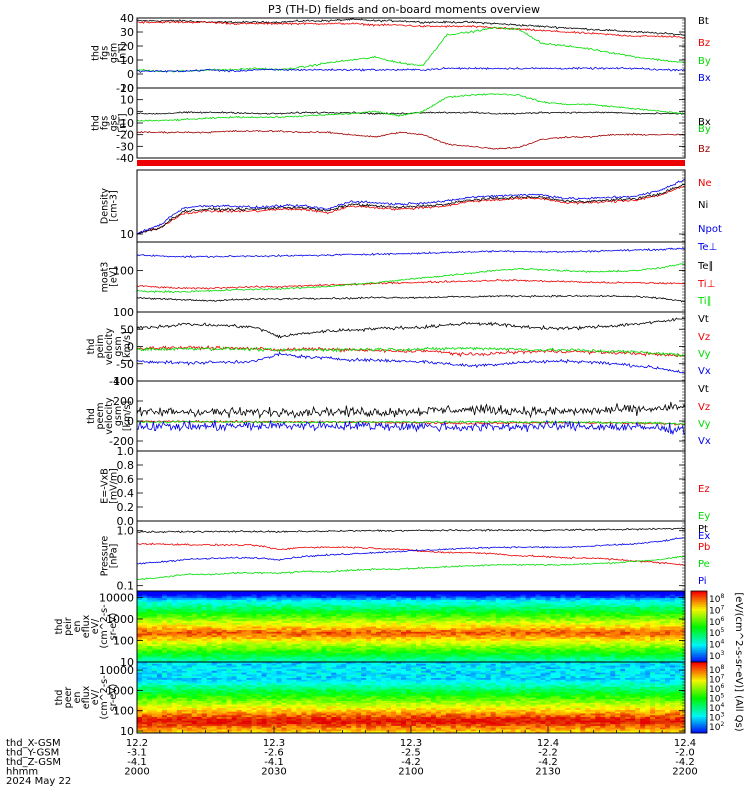 This screenshot has height=800, width=750. Describe the element at coordinates (22, 772) in the screenshot. I see `x-axis-row-label: hhmm` at that location.